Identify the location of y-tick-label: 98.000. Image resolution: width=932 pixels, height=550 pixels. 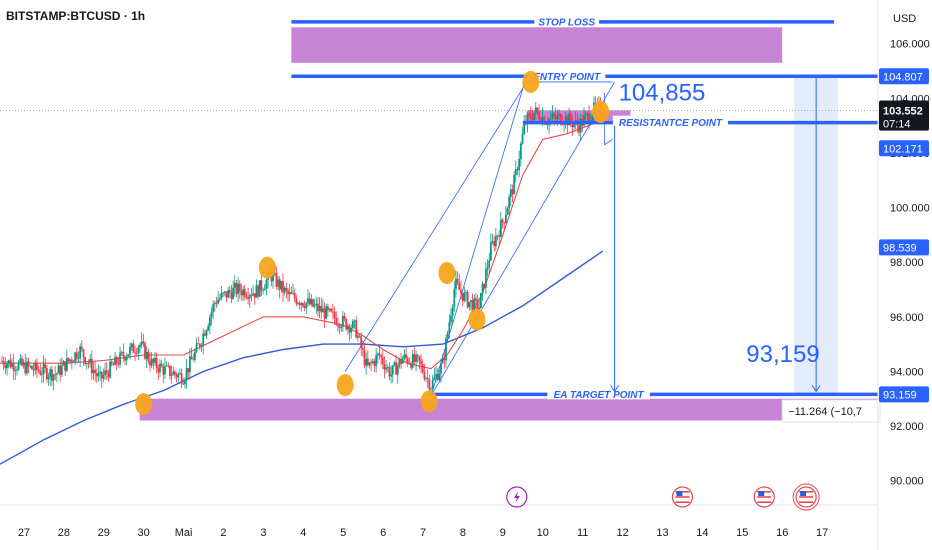
(907, 263).